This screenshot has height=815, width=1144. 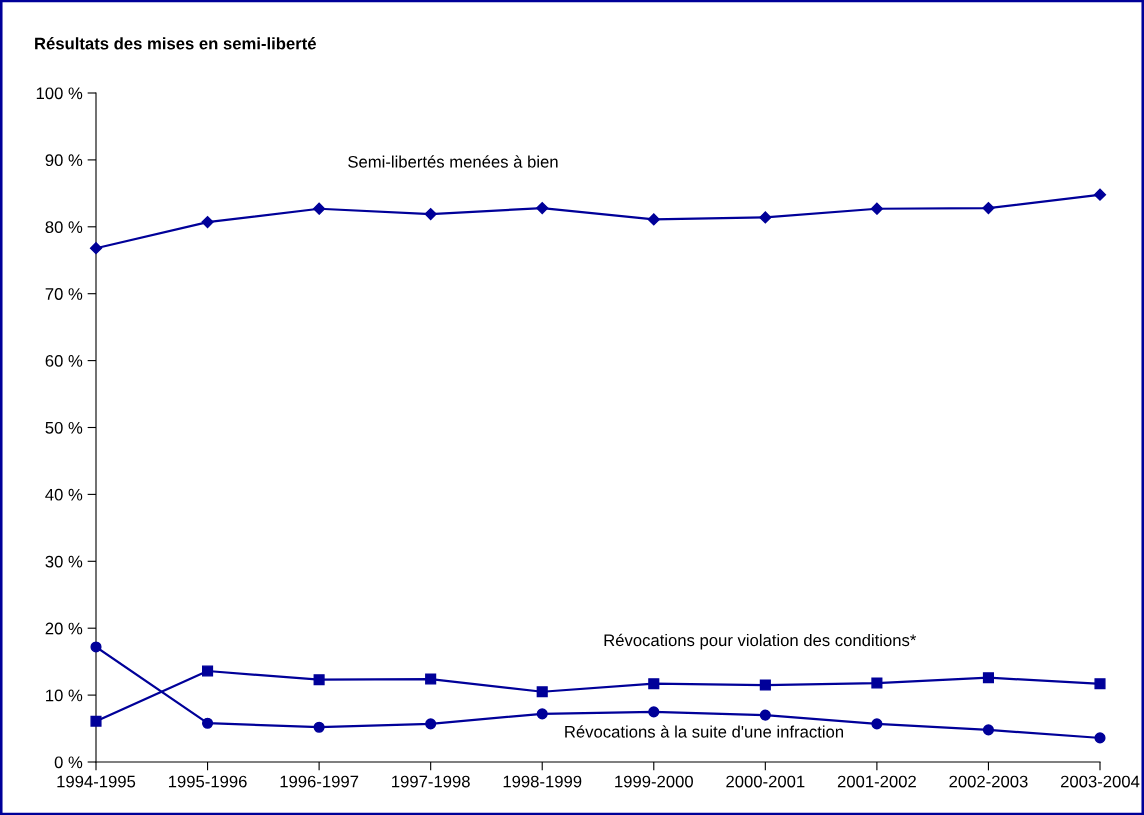 I want to click on x-tick-label: 2000-2001, so click(x=765, y=781).